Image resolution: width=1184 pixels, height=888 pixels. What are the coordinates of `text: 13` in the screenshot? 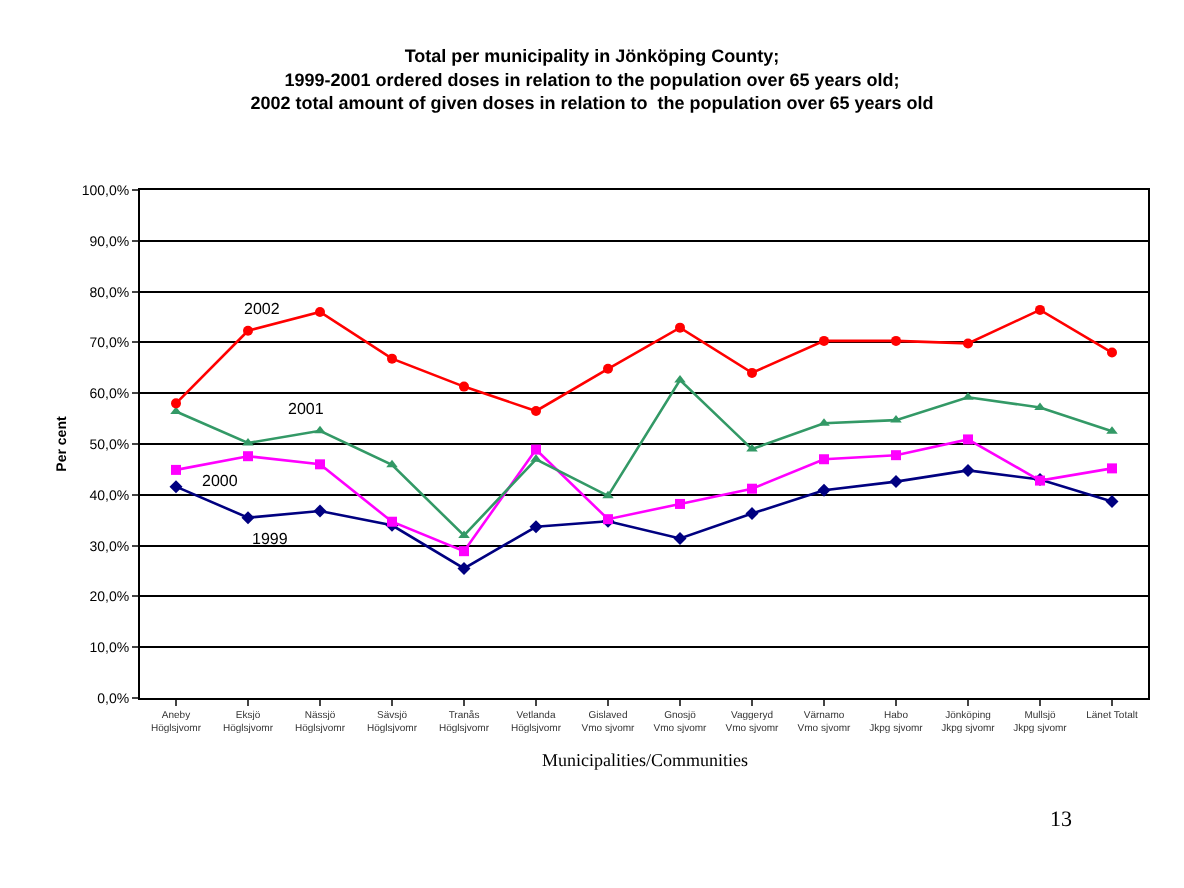 It's located at (1061, 820).